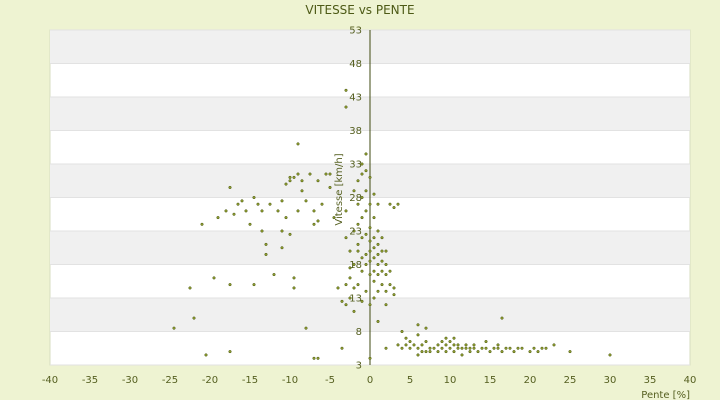 This screenshot has height=400, width=720. What do you see at coordinates (250, 380) in the screenshot?
I see `x-tick-label: -15` at bounding box center [250, 380].